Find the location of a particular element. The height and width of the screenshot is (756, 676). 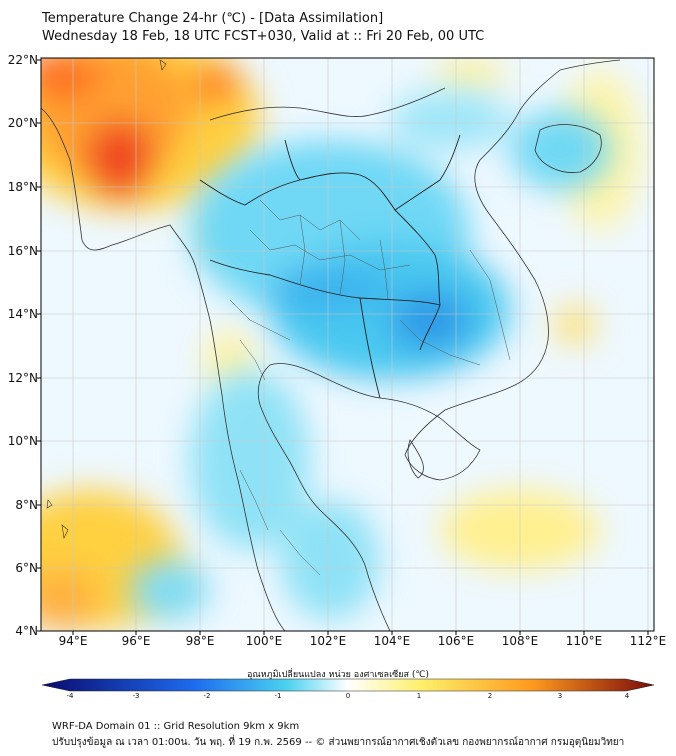

borders is located at coordinates (330, 266).